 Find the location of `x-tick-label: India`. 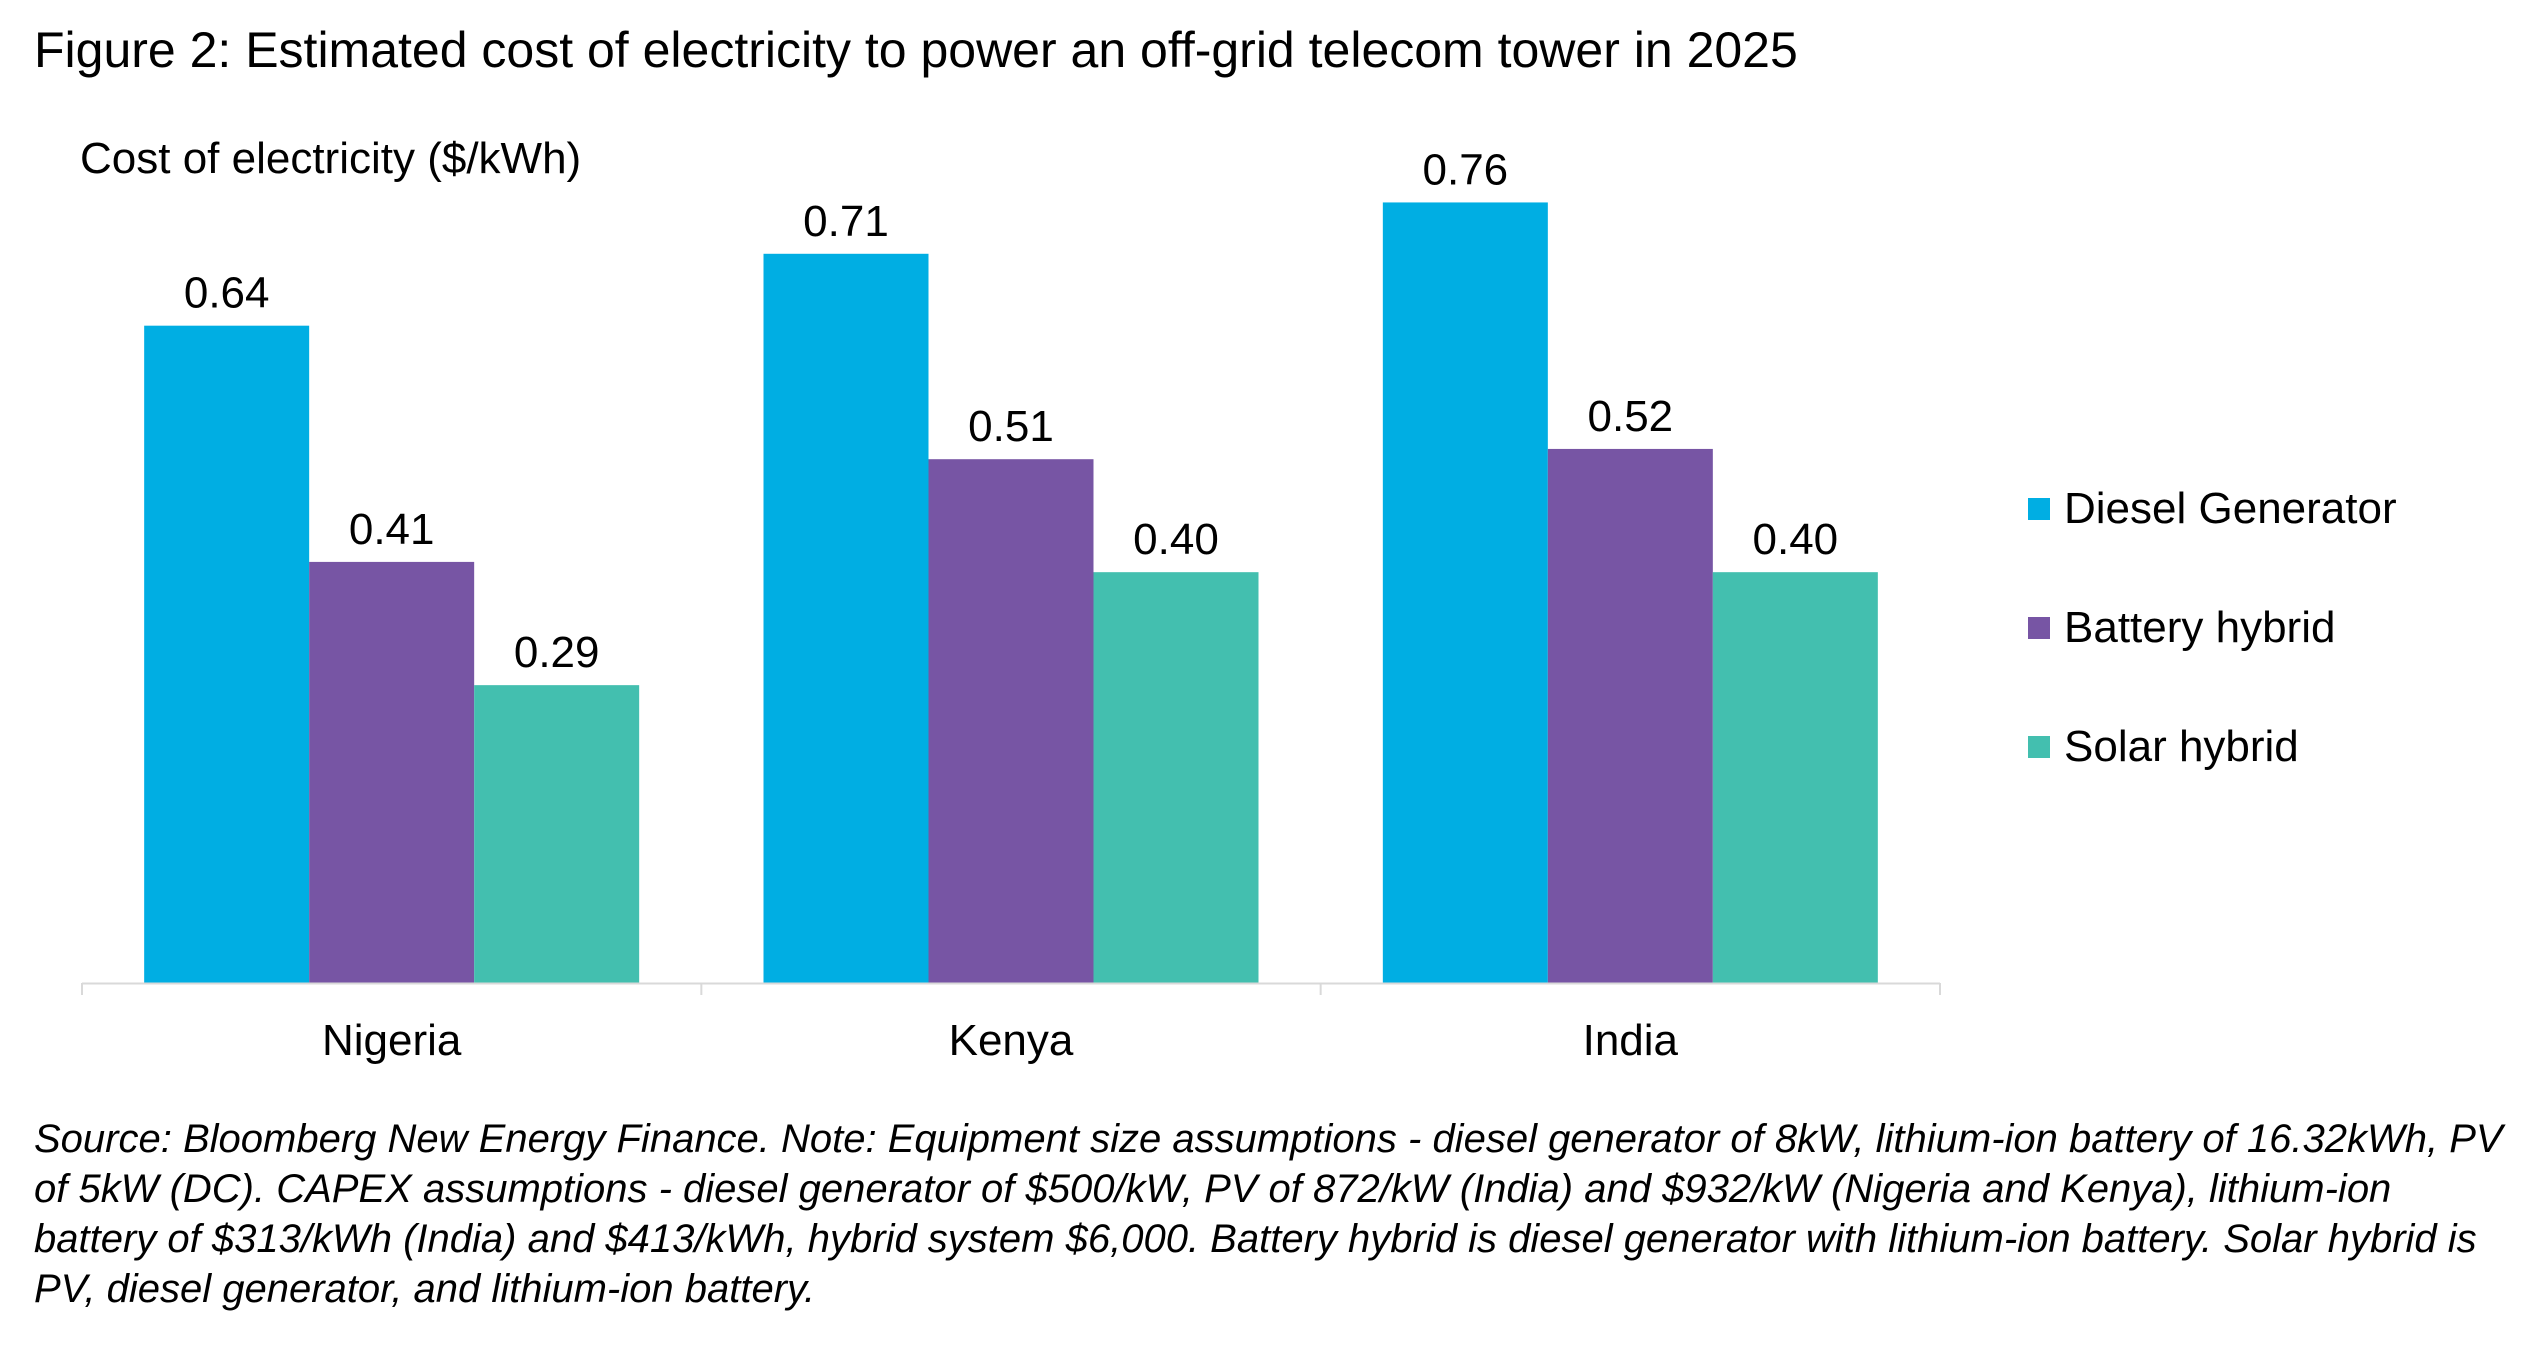

x-tick-label: India is located at coordinates (1631, 1040).